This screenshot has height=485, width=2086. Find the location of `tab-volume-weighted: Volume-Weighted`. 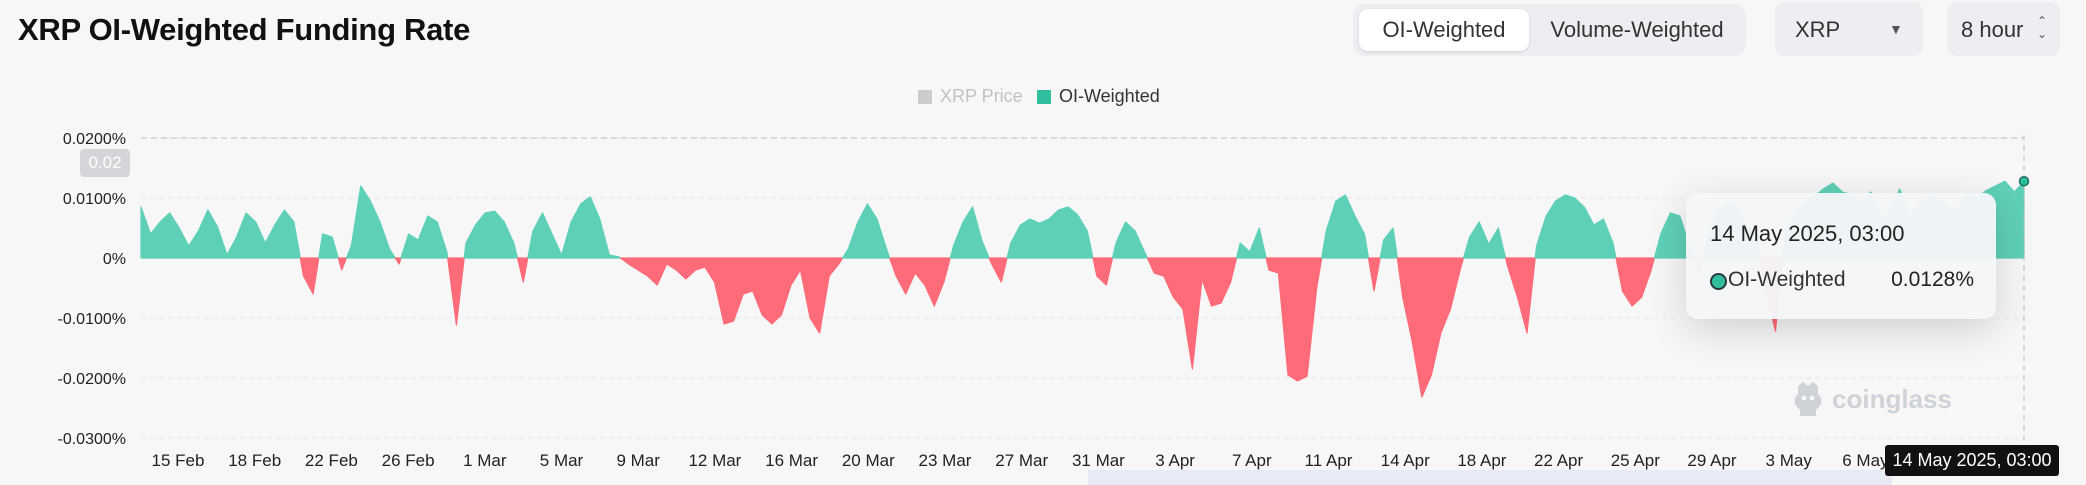

tab-volume-weighted: Volume-Weighted is located at coordinates (1637, 29).